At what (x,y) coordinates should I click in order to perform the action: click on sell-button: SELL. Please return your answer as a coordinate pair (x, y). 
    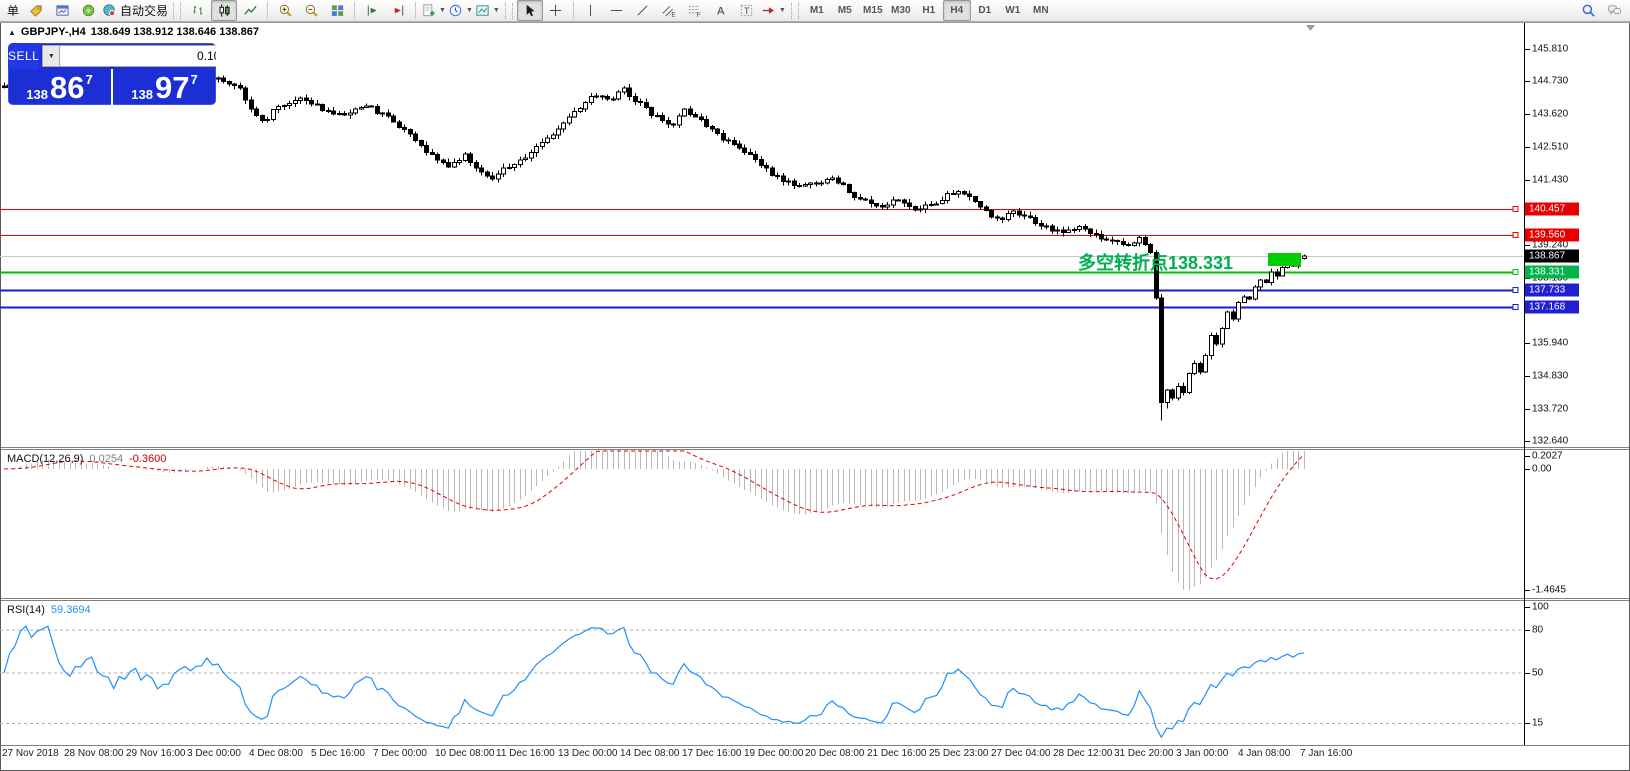
    Looking at the image, I should click on (24, 56).